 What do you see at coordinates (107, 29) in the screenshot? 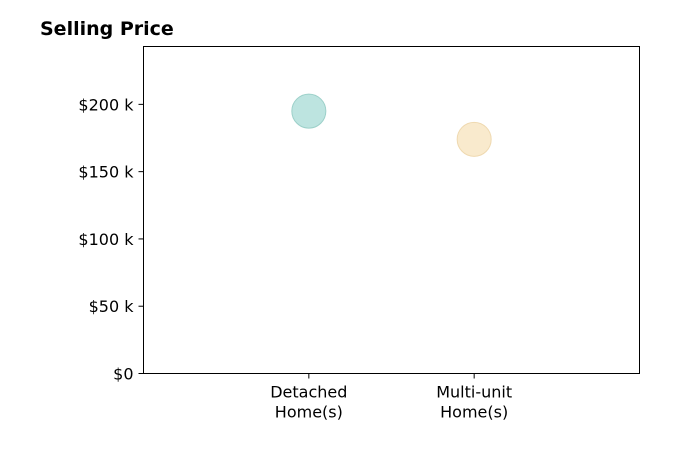
I see `chart-title: Selling Price` at bounding box center [107, 29].